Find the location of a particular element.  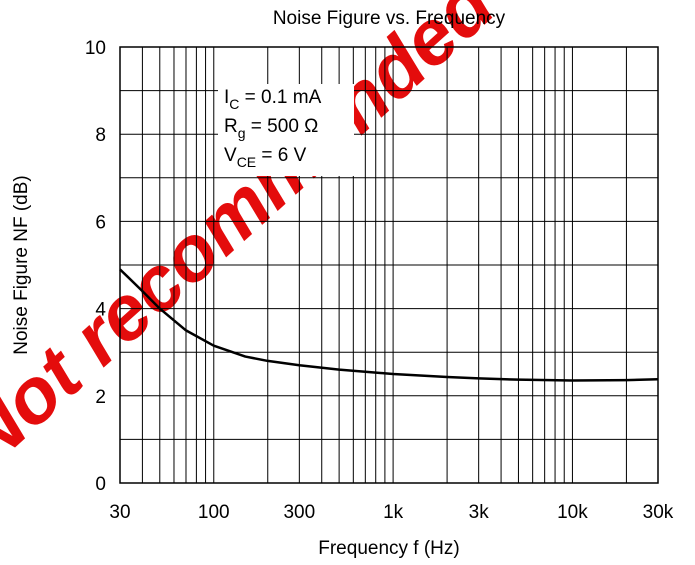

annotation-sub: g is located at coordinates (242, 133).